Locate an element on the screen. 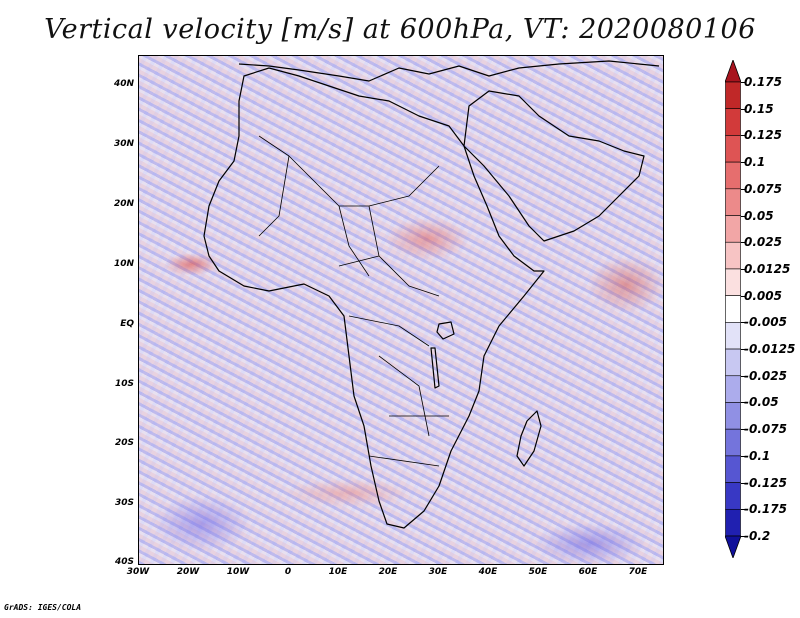  lake-victoria is located at coordinates (445, 330).